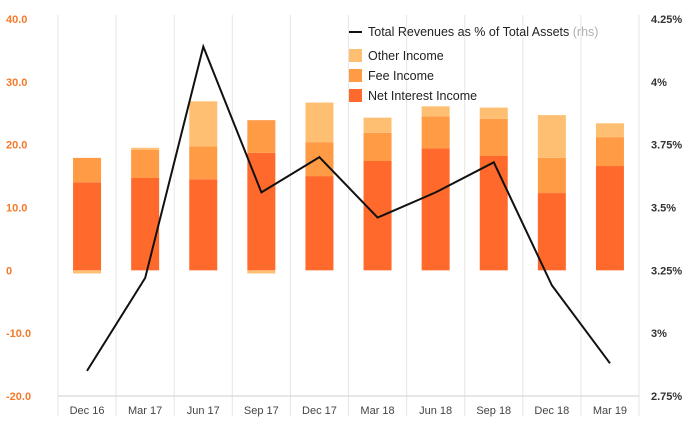 This screenshot has height=433, width=700. I want to click on right-tick-label: 2.75%, so click(666, 397).